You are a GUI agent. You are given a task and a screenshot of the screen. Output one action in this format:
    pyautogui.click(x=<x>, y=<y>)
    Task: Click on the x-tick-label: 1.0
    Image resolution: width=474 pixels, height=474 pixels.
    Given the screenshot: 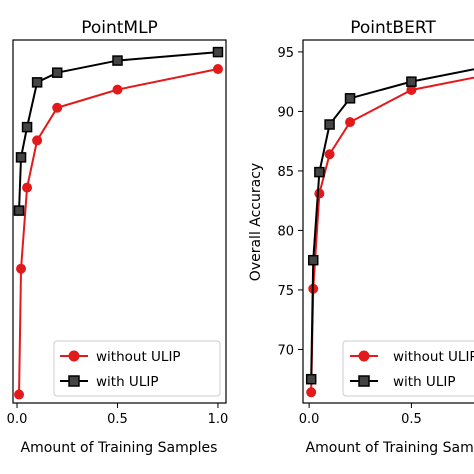 What is the action you would take?
    pyautogui.click(x=218, y=419)
    